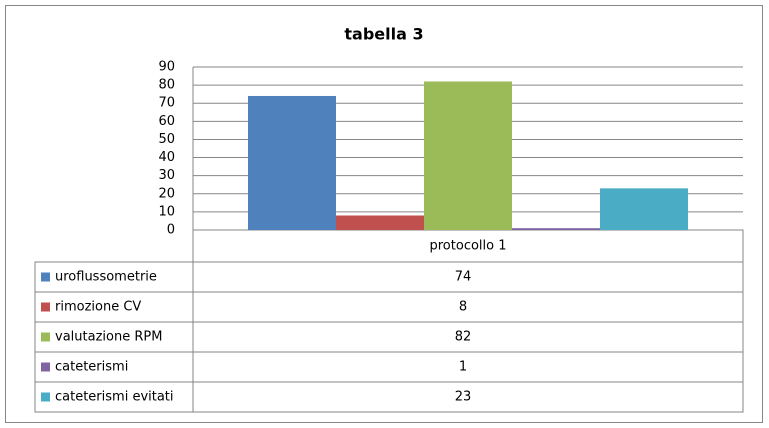 The height and width of the screenshot is (428, 769). Describe the element at coordinates (171, 230) in the screenshot. I see `y-tick-label: 0` at that location.